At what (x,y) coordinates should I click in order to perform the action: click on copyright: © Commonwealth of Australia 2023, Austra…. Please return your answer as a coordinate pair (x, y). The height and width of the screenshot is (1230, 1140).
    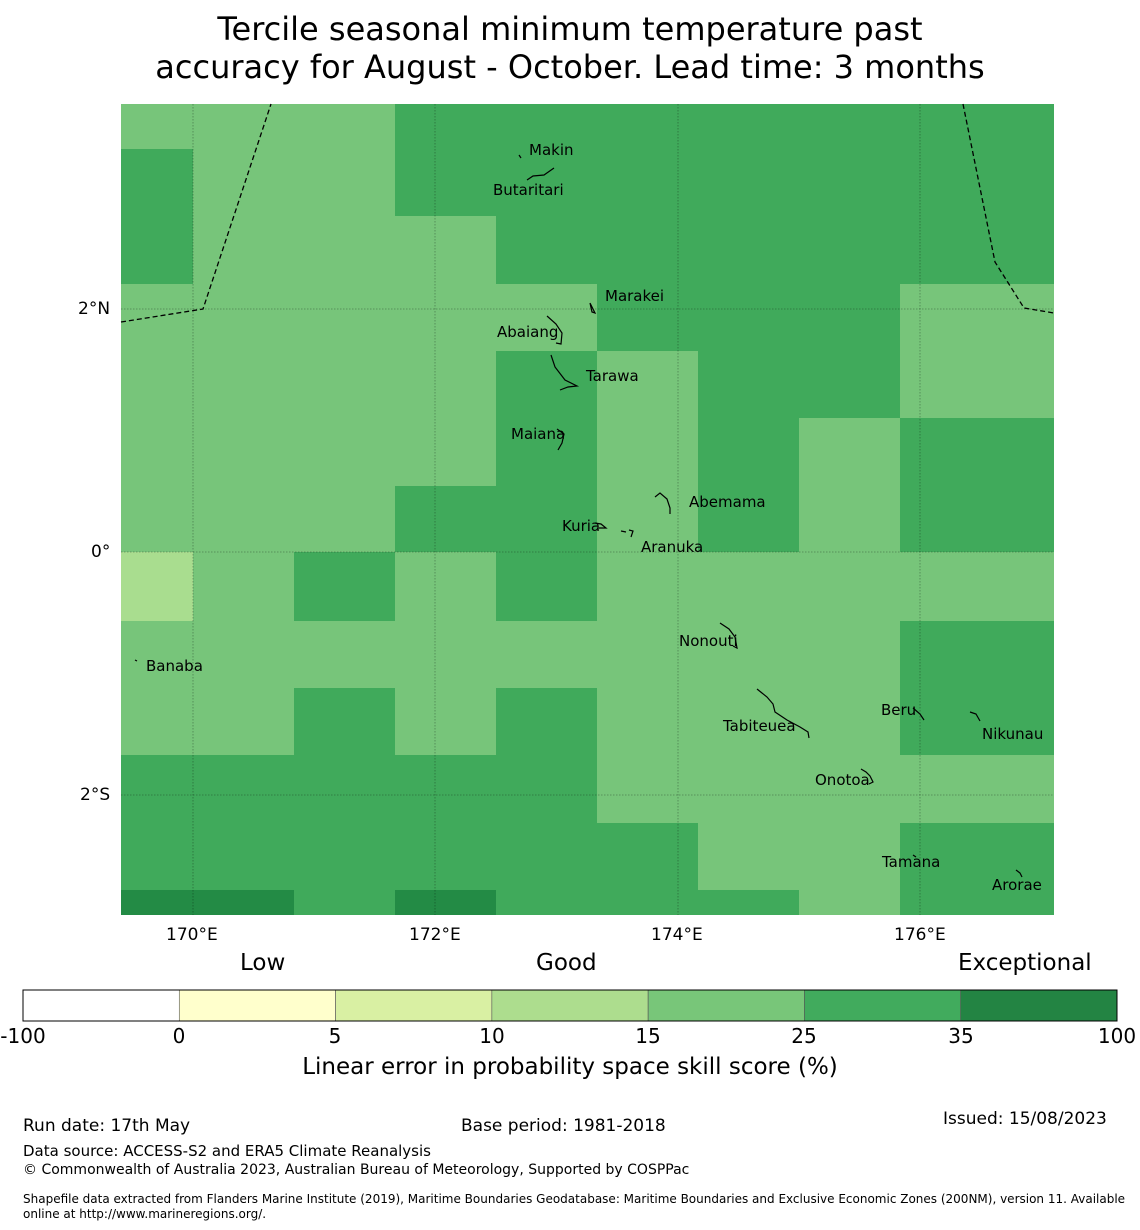
    Looking at the image, I should click on (356, 1170).